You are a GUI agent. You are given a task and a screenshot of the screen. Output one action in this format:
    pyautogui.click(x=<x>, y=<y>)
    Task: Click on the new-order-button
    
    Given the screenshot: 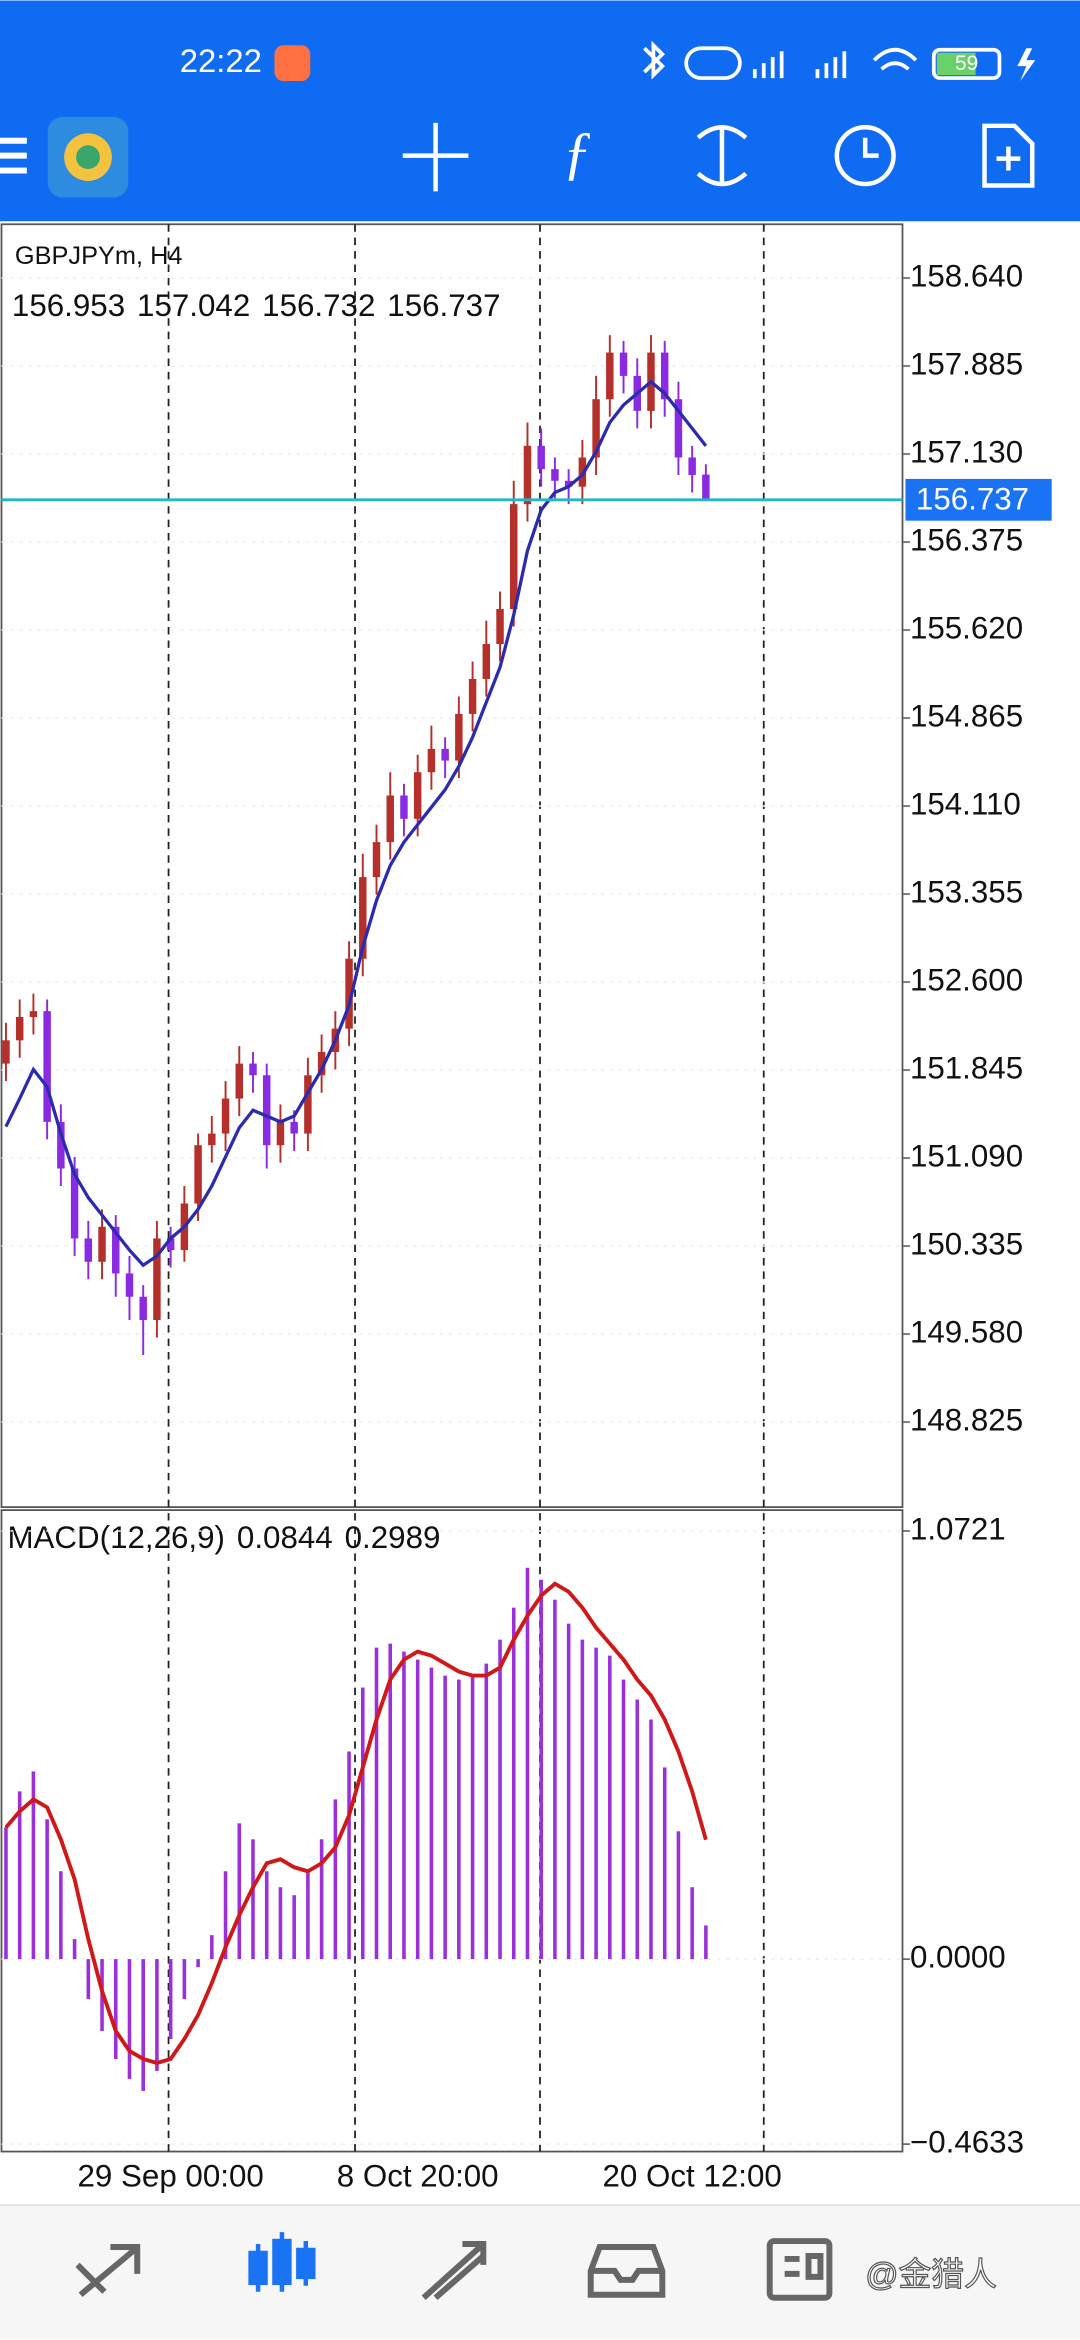 What is the action you would take?
    pyautogui.click(x=1008, y=155)
    